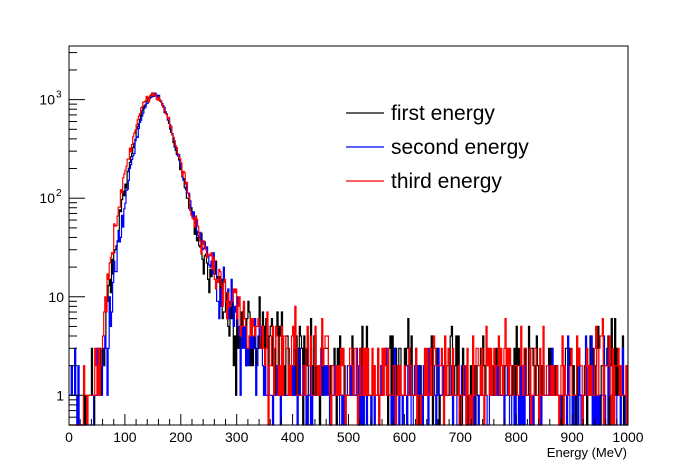  Describe the element at coordinates (446, 181) in the screenshot. I see `legend-label: third energy` at that location.